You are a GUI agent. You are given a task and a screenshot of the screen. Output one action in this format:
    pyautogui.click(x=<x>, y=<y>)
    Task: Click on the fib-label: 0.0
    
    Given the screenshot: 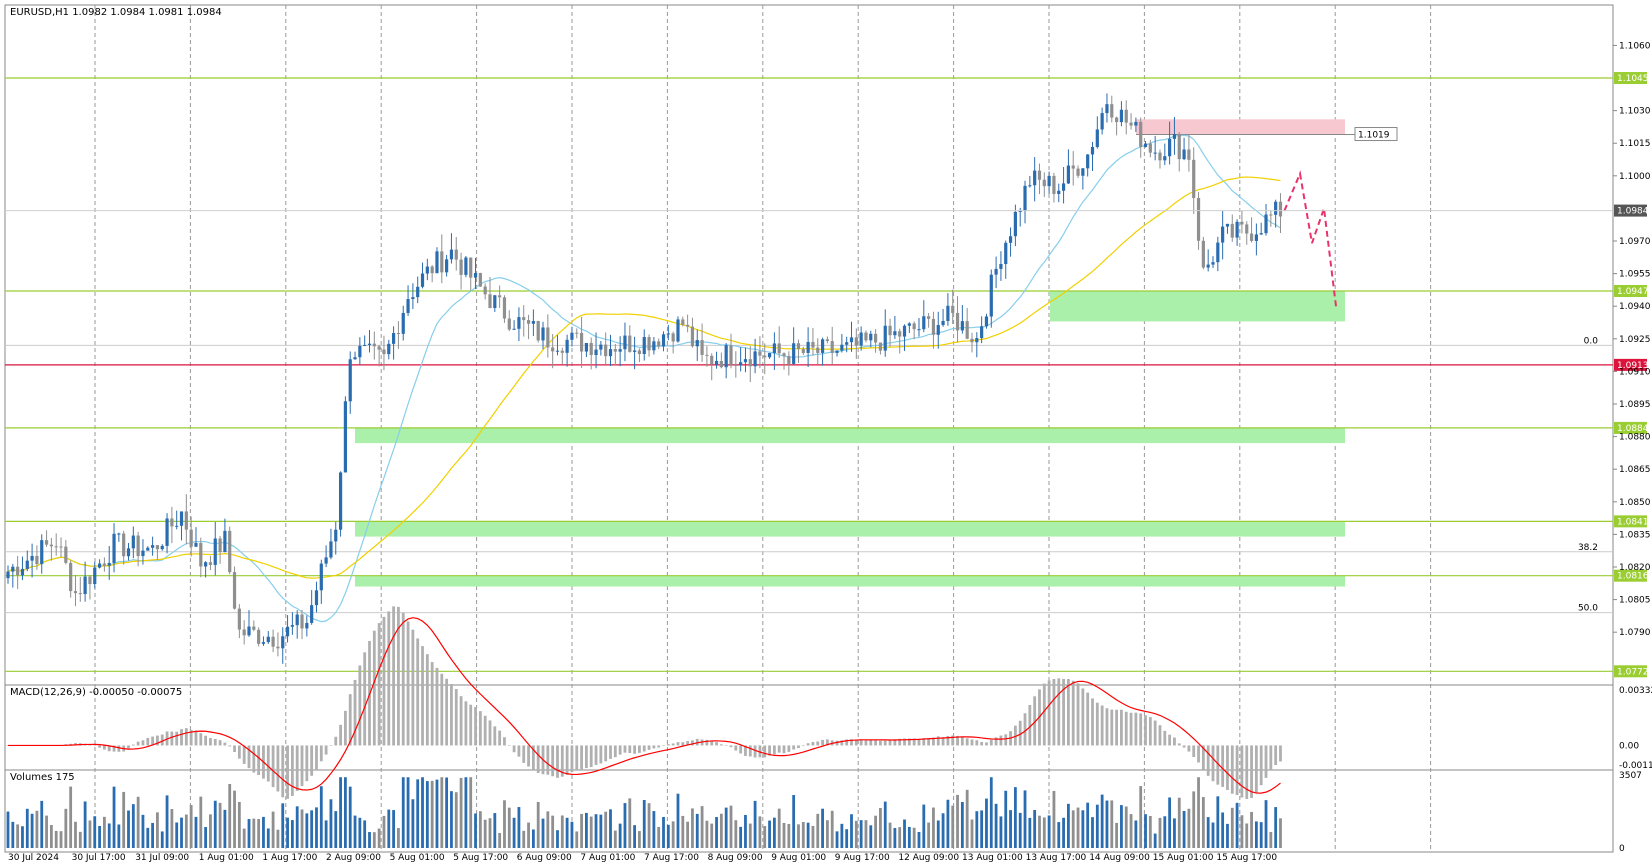 What is the action you would take?
    pyautogui.click(x=1591, y=341)
    